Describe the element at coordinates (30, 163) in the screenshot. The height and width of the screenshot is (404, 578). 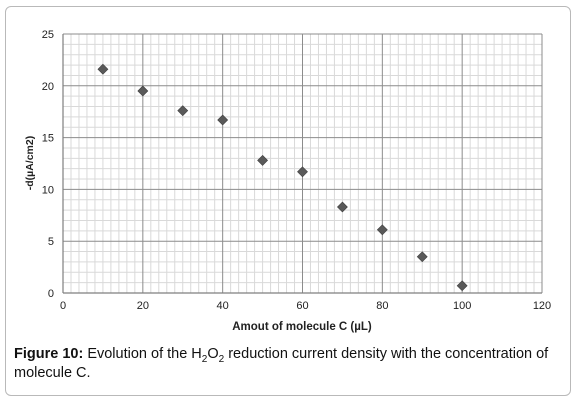
I see `y-axis-label: -d(µA/cm2)` at that location.